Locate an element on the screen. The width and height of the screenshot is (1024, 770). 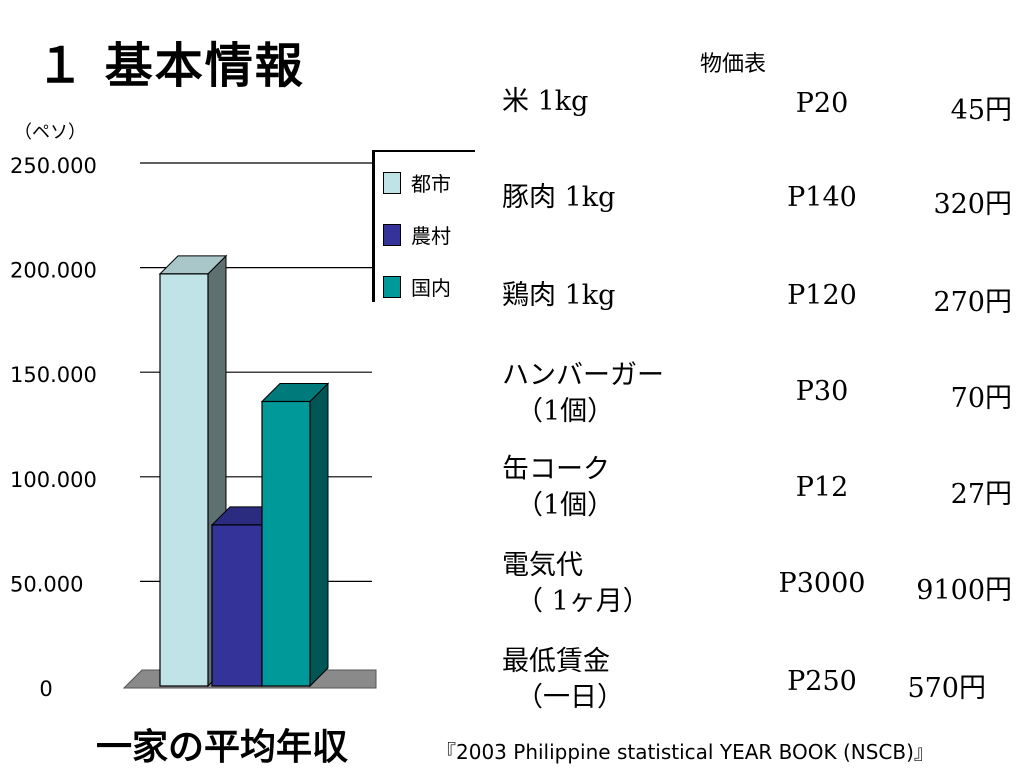
legend-item-national: 国内 is located at coordinates (417, 286).